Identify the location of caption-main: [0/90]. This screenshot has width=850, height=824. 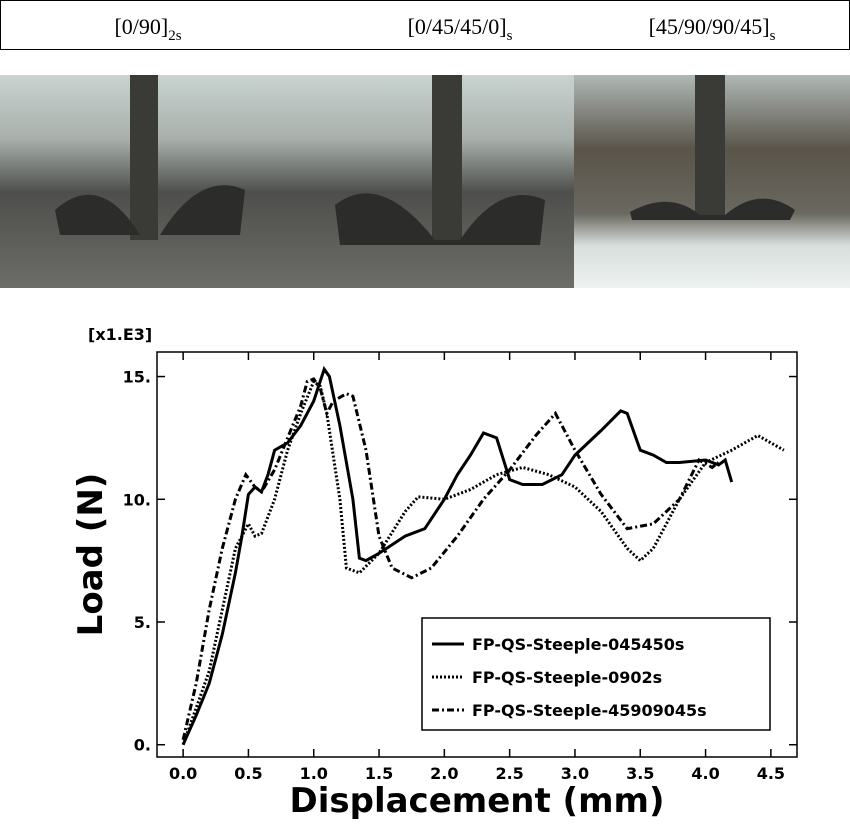
(141, 26).